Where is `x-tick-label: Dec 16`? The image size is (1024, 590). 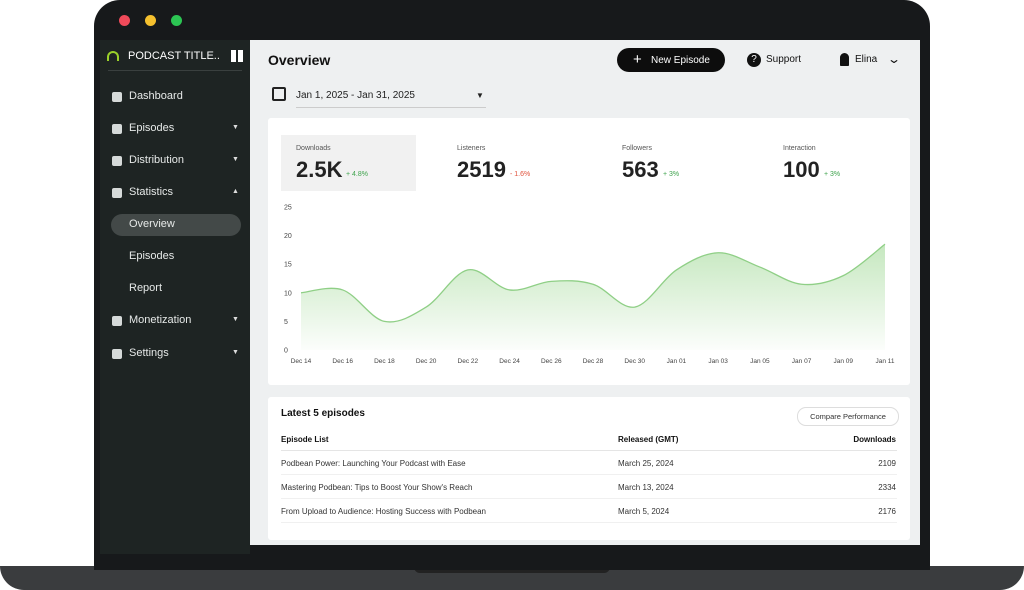
x-tick-label: Dec 16 is located at coordinates (342, 361).